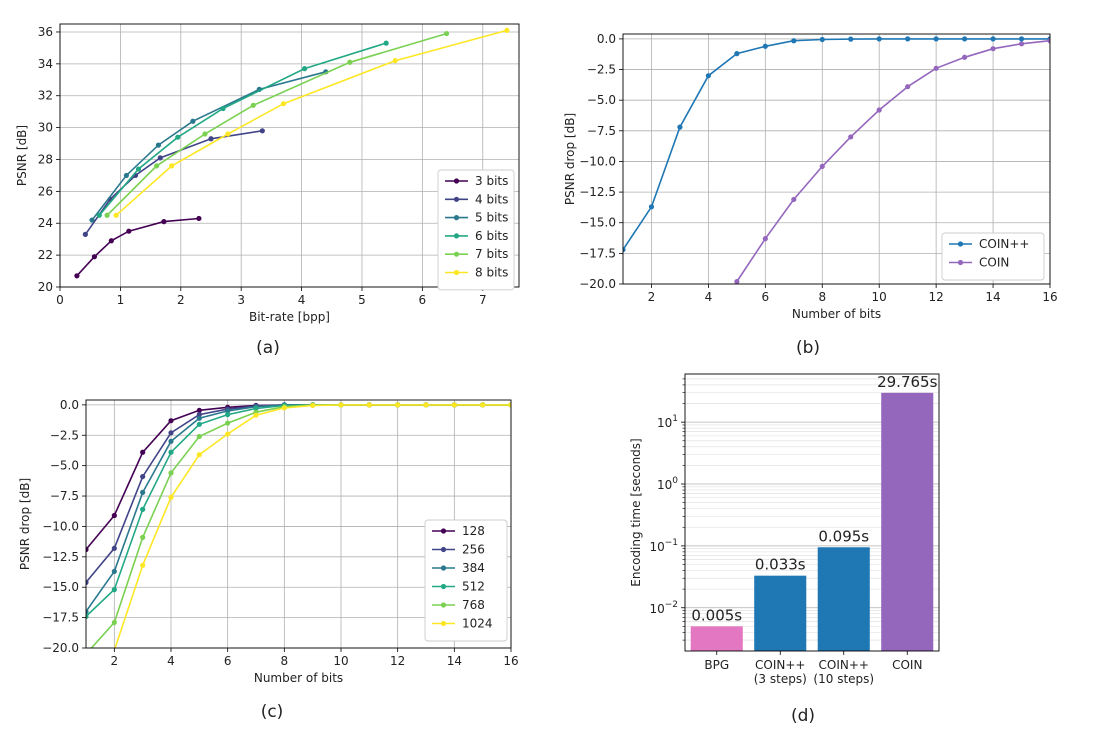 Image resolution: width=1107 pixels, height=741 pixels. What do you see at coordinates (780, 565) in the screenshot?
I see `bar-data-label: 0.033s` at bounding box center [780, 565].